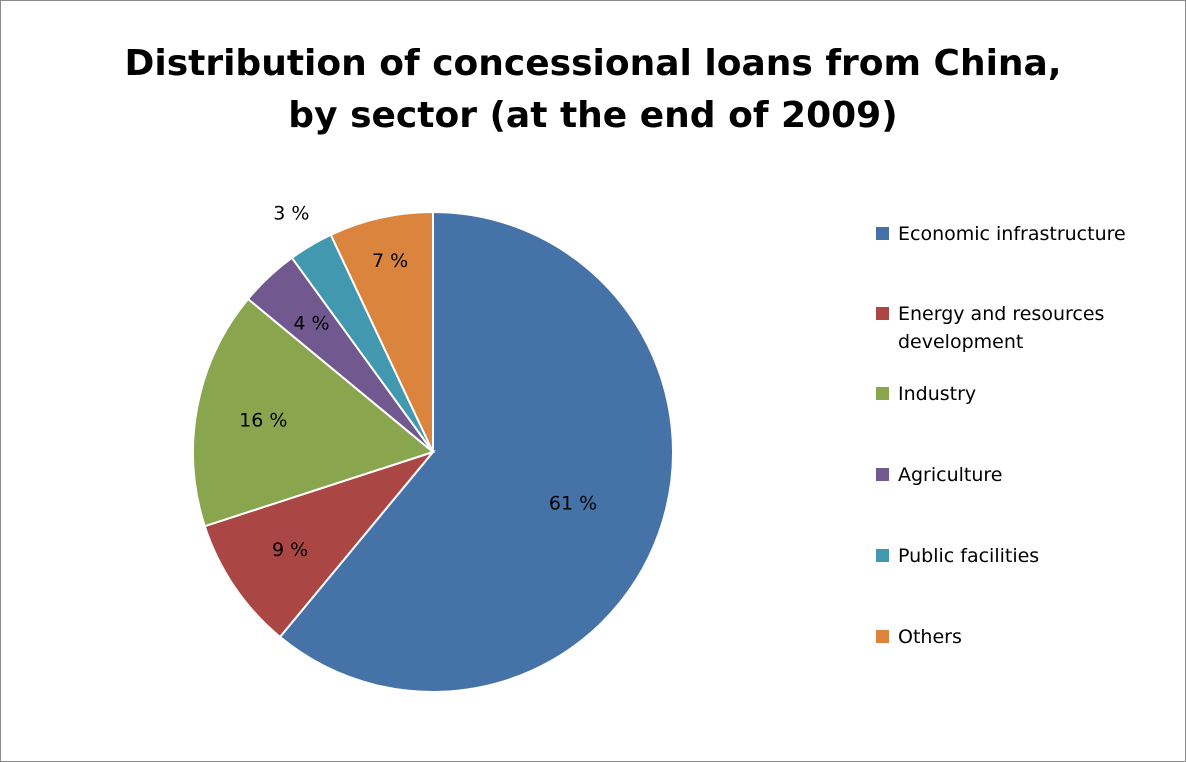 The width and height of the screenshot is (1186, 762). What do you see at coordinates (1022, 394) in the screenshot?
I see `legend-item-industry: Industry` at bounding box center [1022, 394].